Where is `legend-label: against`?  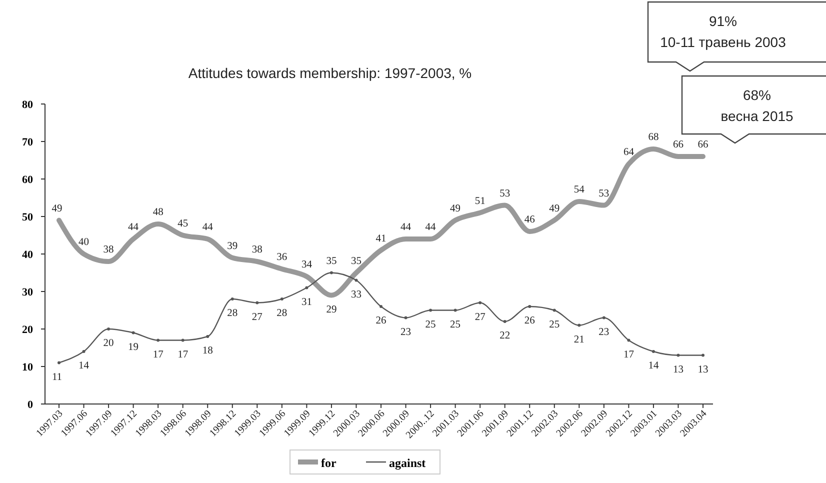 legend-label: against is located at coordinates (407, 463).